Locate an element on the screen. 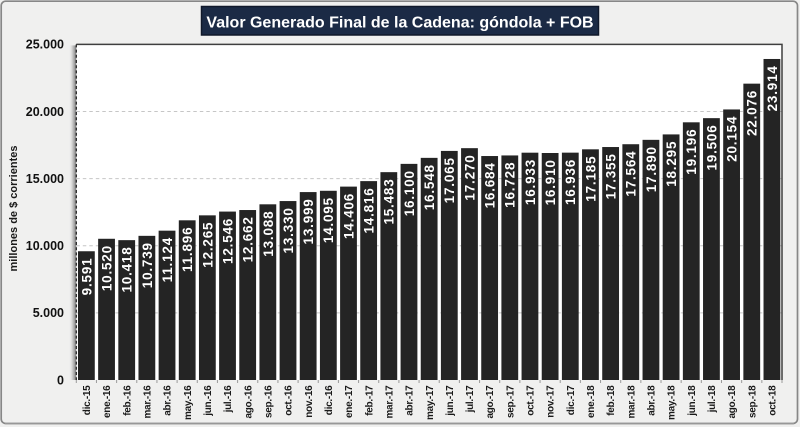  svg-text: 18.295 is located at coordinates (671, 164).